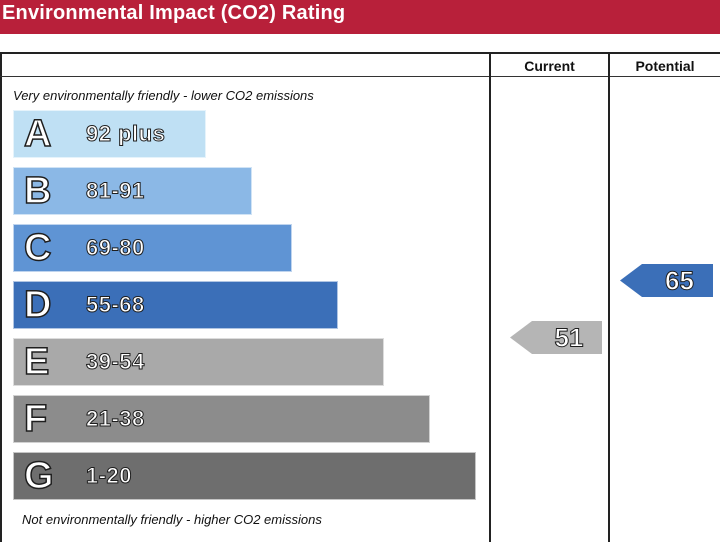 The width and height of the screenshot is (720, 542). I want to click on potential-rating-arrow-shape, so click(666, 280).